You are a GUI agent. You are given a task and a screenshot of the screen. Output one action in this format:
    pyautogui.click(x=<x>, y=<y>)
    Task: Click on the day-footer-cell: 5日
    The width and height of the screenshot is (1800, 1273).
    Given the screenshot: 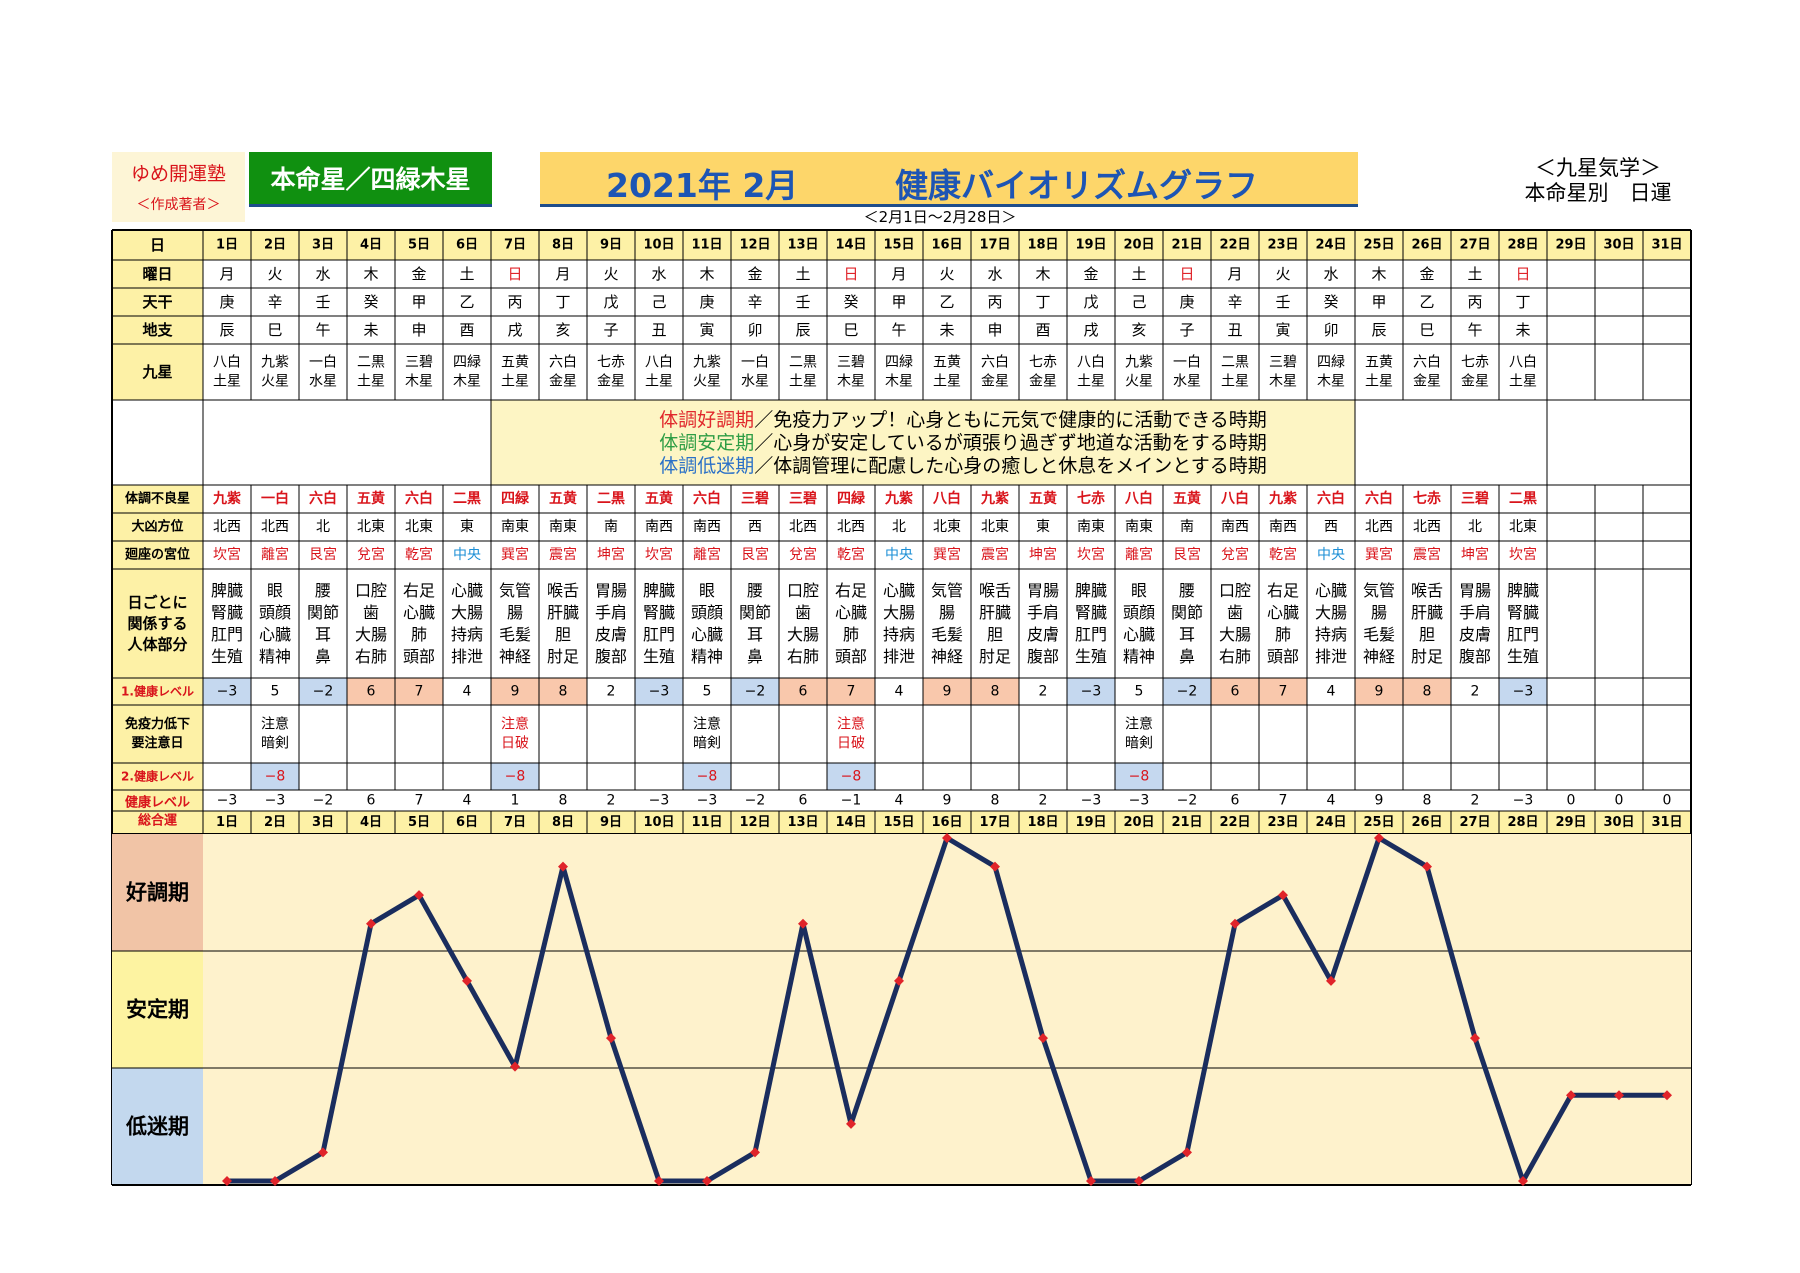 What is the action you would take?
    pyautogui.click(x=419, y=822)
    